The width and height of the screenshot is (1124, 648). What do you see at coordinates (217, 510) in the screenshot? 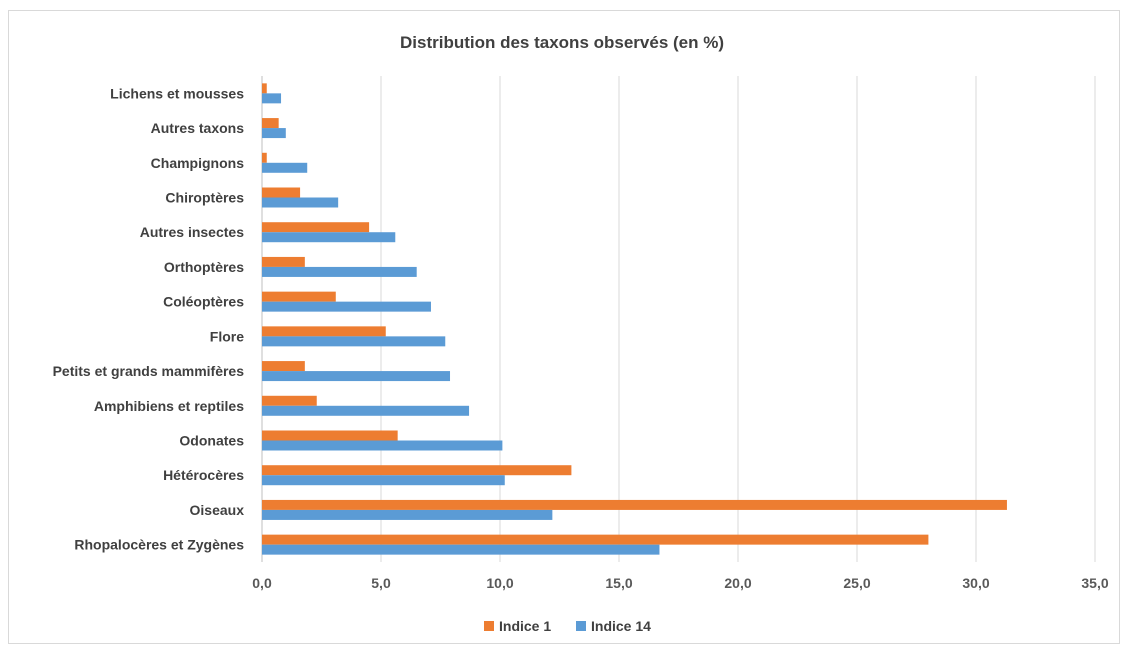
I see `category-label: Oiseaux` at bounding box center [217, 510].